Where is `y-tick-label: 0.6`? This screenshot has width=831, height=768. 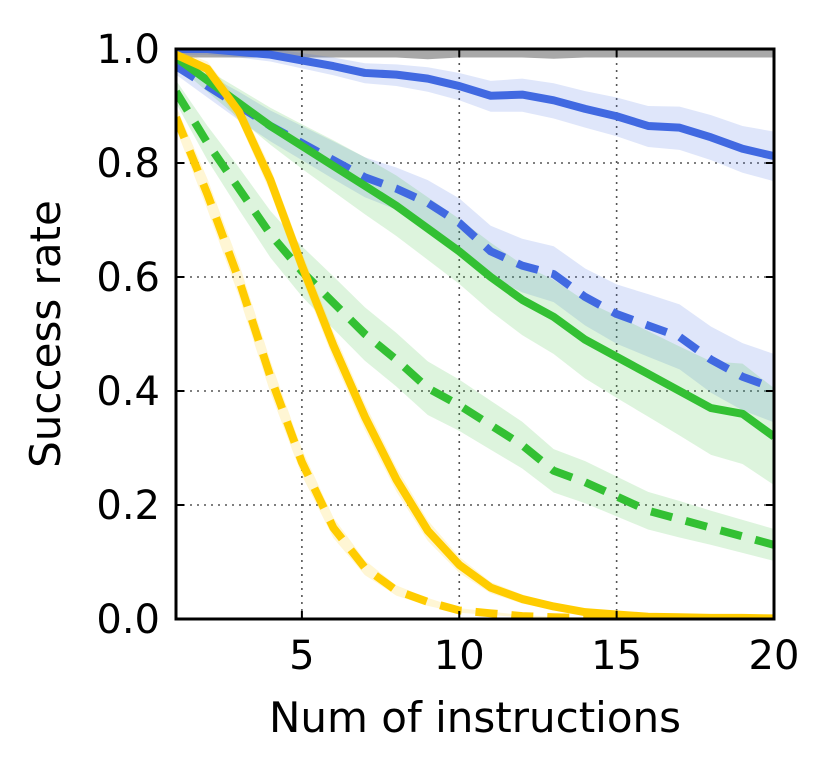
y-tick-label: 0.6 is located at coordinates (128, 278).